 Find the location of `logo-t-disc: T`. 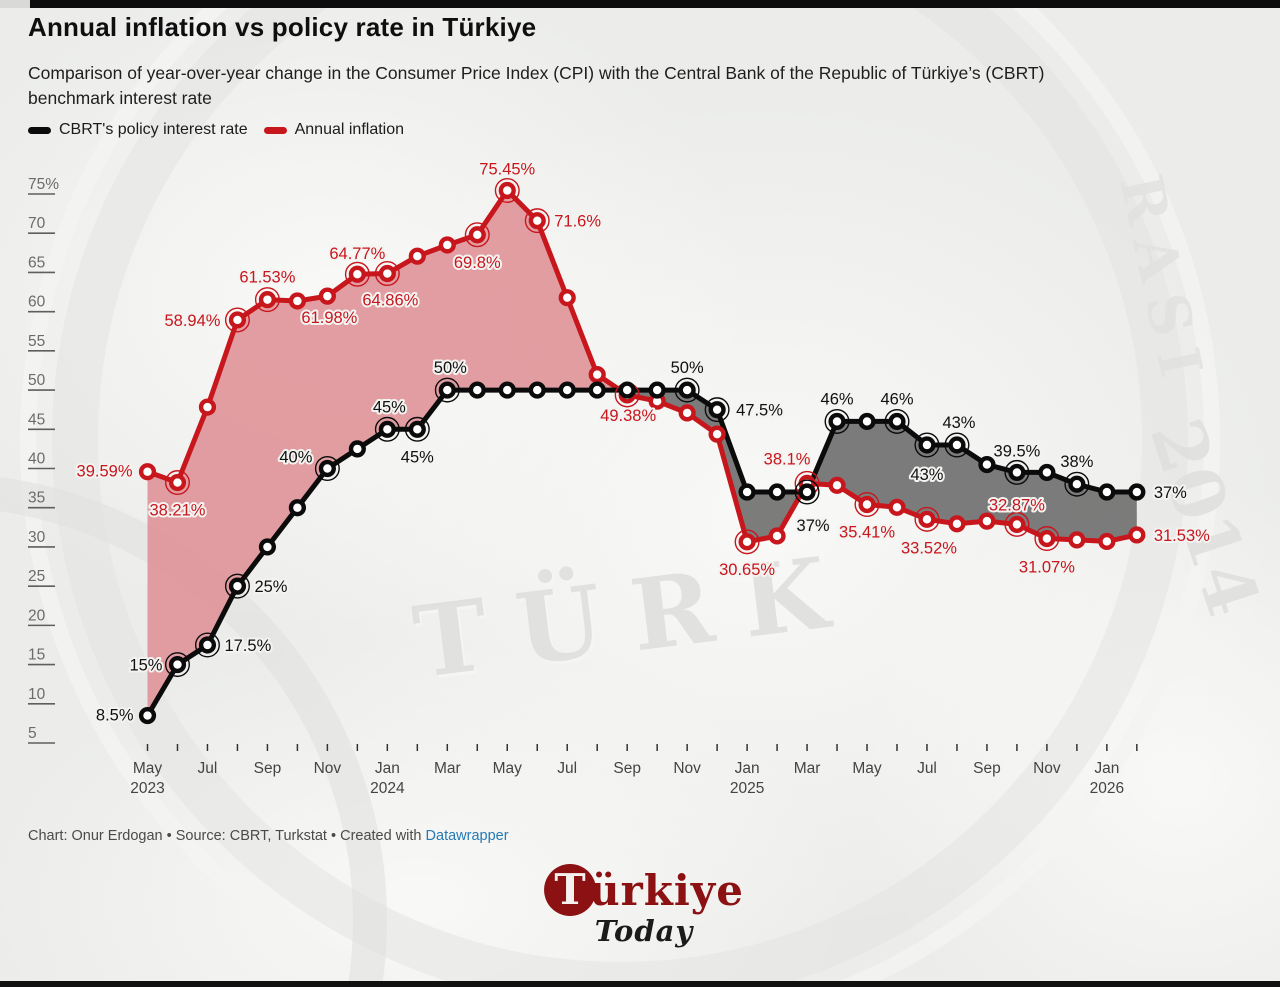

logo-t-disc: T is located at coordinates (570, 890).